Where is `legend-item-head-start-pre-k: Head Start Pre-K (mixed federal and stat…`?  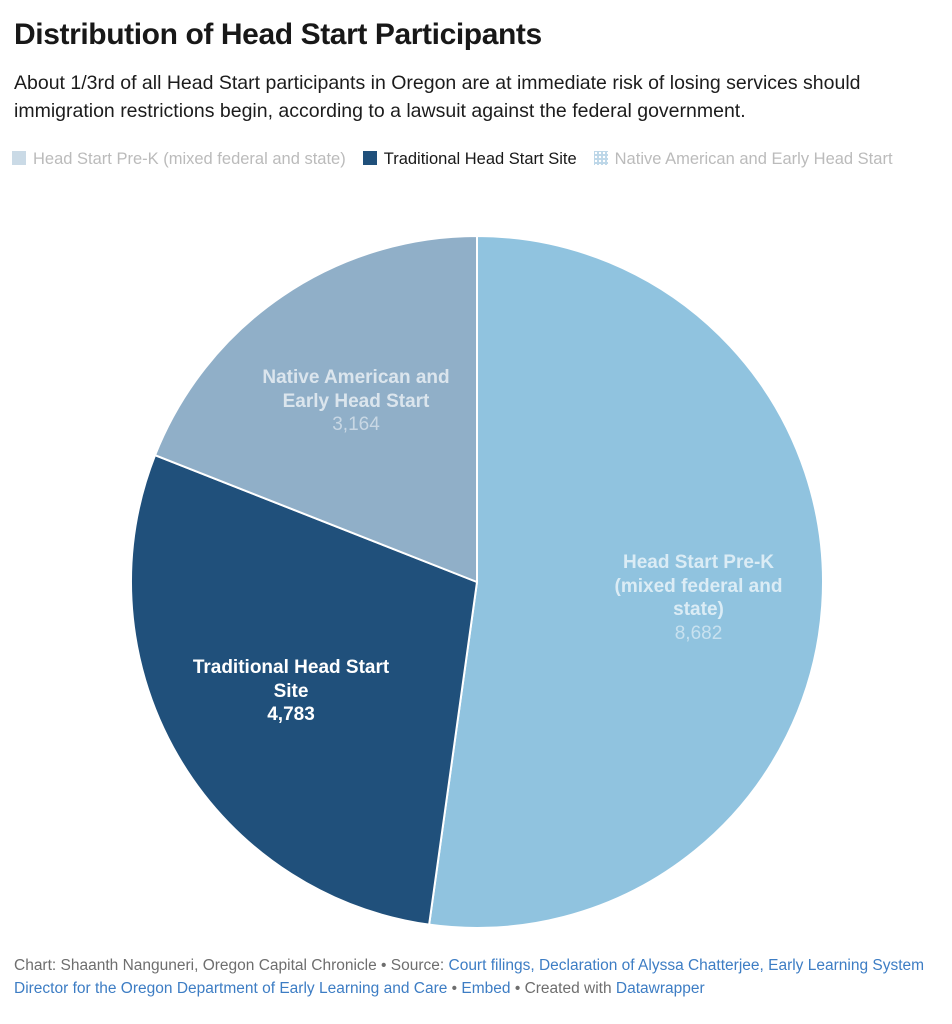
legend-item-head-start-pre-k: Head Start Pre-K (mixed federal and stat… is located at coordinates (179, 159).